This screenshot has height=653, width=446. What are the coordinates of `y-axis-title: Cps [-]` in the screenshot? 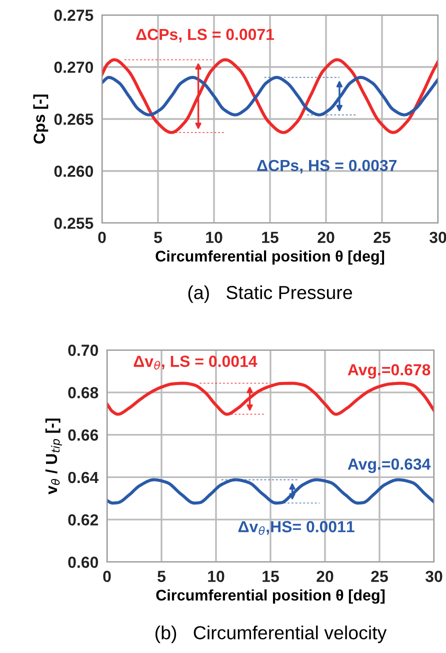 It's located at (40, 119).